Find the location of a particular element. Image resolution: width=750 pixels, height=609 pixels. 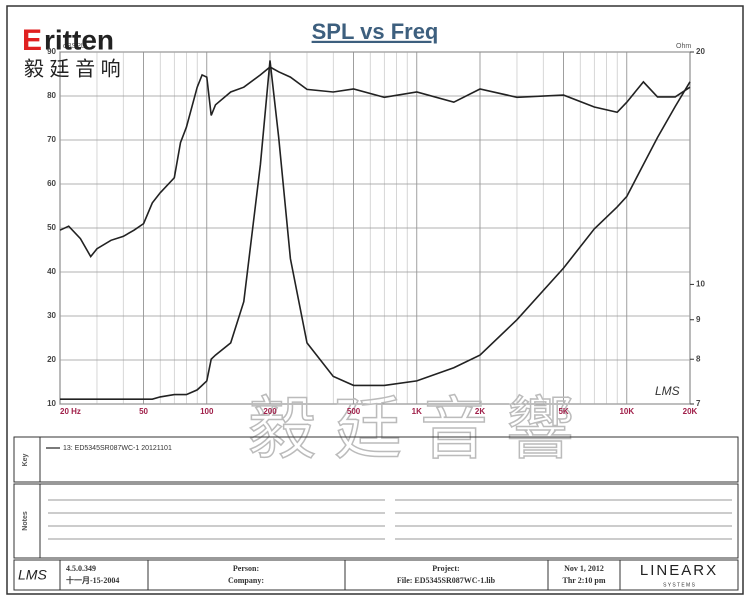

notes-box is located at coordinates (376, 521).